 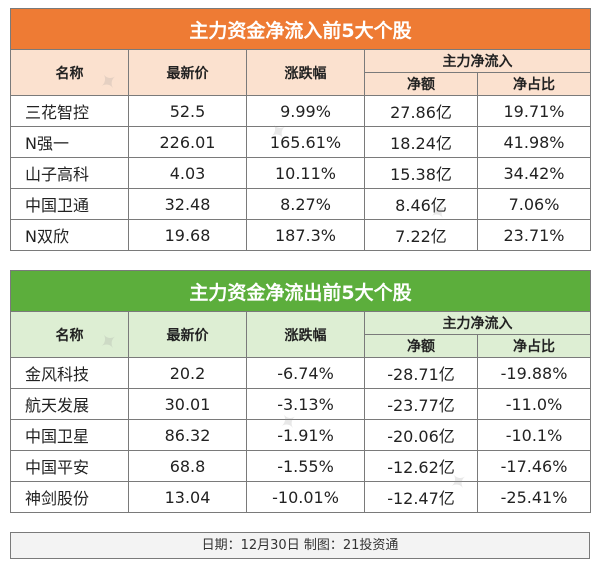 I want to click on table-row: 三花智控 52.5 9.99% 27.86亿 19.71%, so click(x=301, y=111).